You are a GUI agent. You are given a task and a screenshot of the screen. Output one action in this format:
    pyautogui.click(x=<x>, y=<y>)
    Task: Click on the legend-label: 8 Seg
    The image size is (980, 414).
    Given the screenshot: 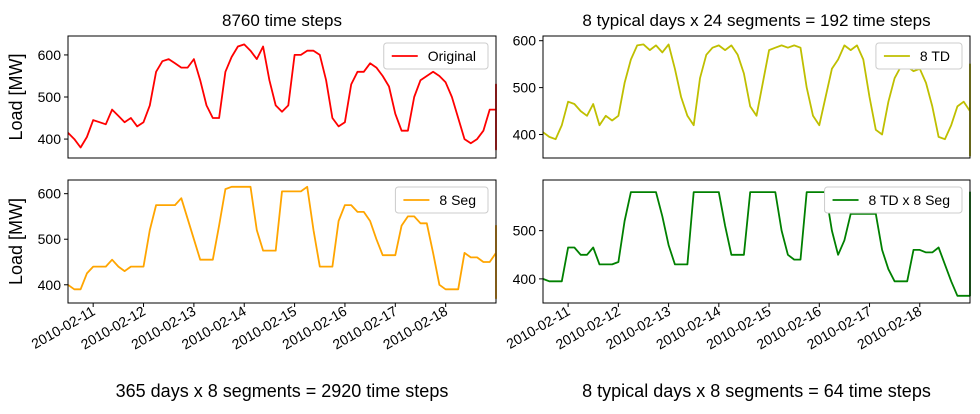 What is the action you would take?
    pyautogui.click(x=457, y=200)
    